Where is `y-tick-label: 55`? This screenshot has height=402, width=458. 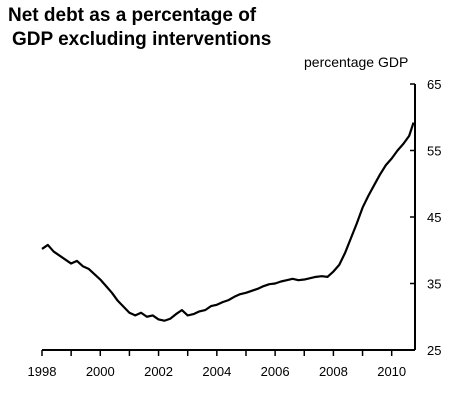 y-tick-label: 55 is located at coordinates (434, 151).